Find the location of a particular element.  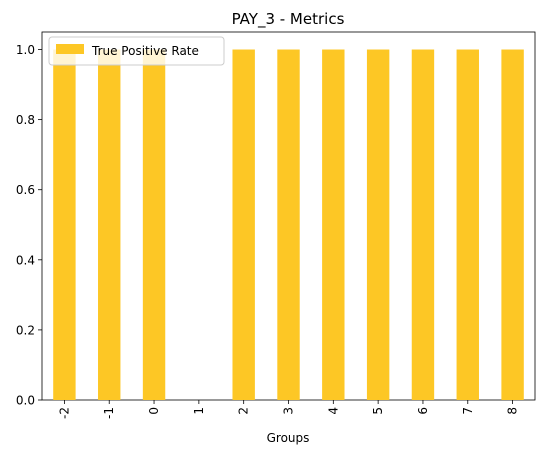

x-axis-label: Groups is located at coordinates (288, 438).